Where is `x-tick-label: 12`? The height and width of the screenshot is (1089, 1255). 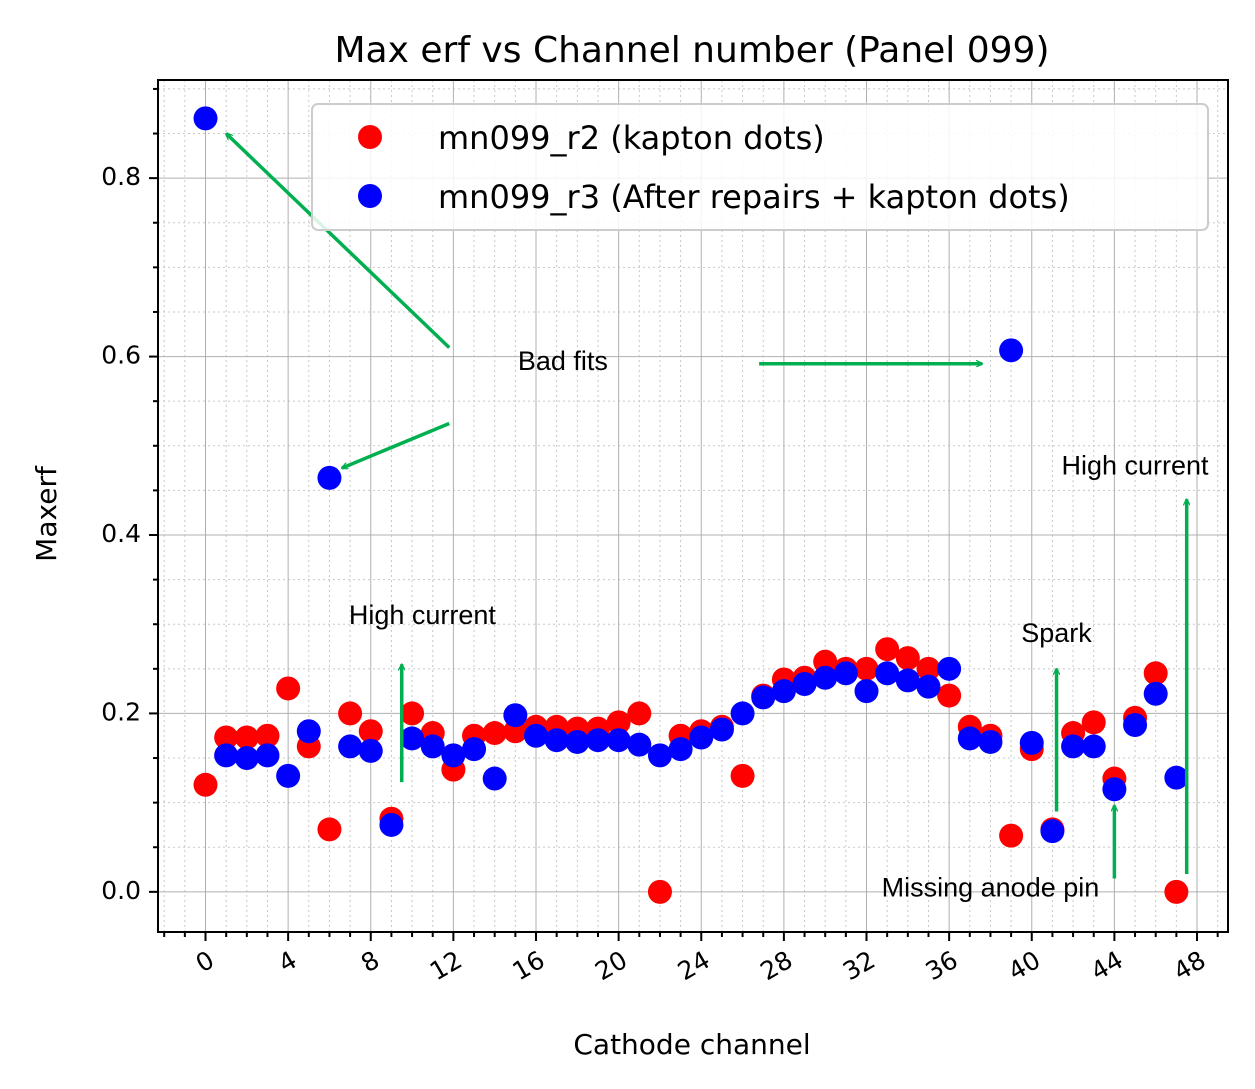 x-tick-label: 12 is located at coordinates (446, 965).